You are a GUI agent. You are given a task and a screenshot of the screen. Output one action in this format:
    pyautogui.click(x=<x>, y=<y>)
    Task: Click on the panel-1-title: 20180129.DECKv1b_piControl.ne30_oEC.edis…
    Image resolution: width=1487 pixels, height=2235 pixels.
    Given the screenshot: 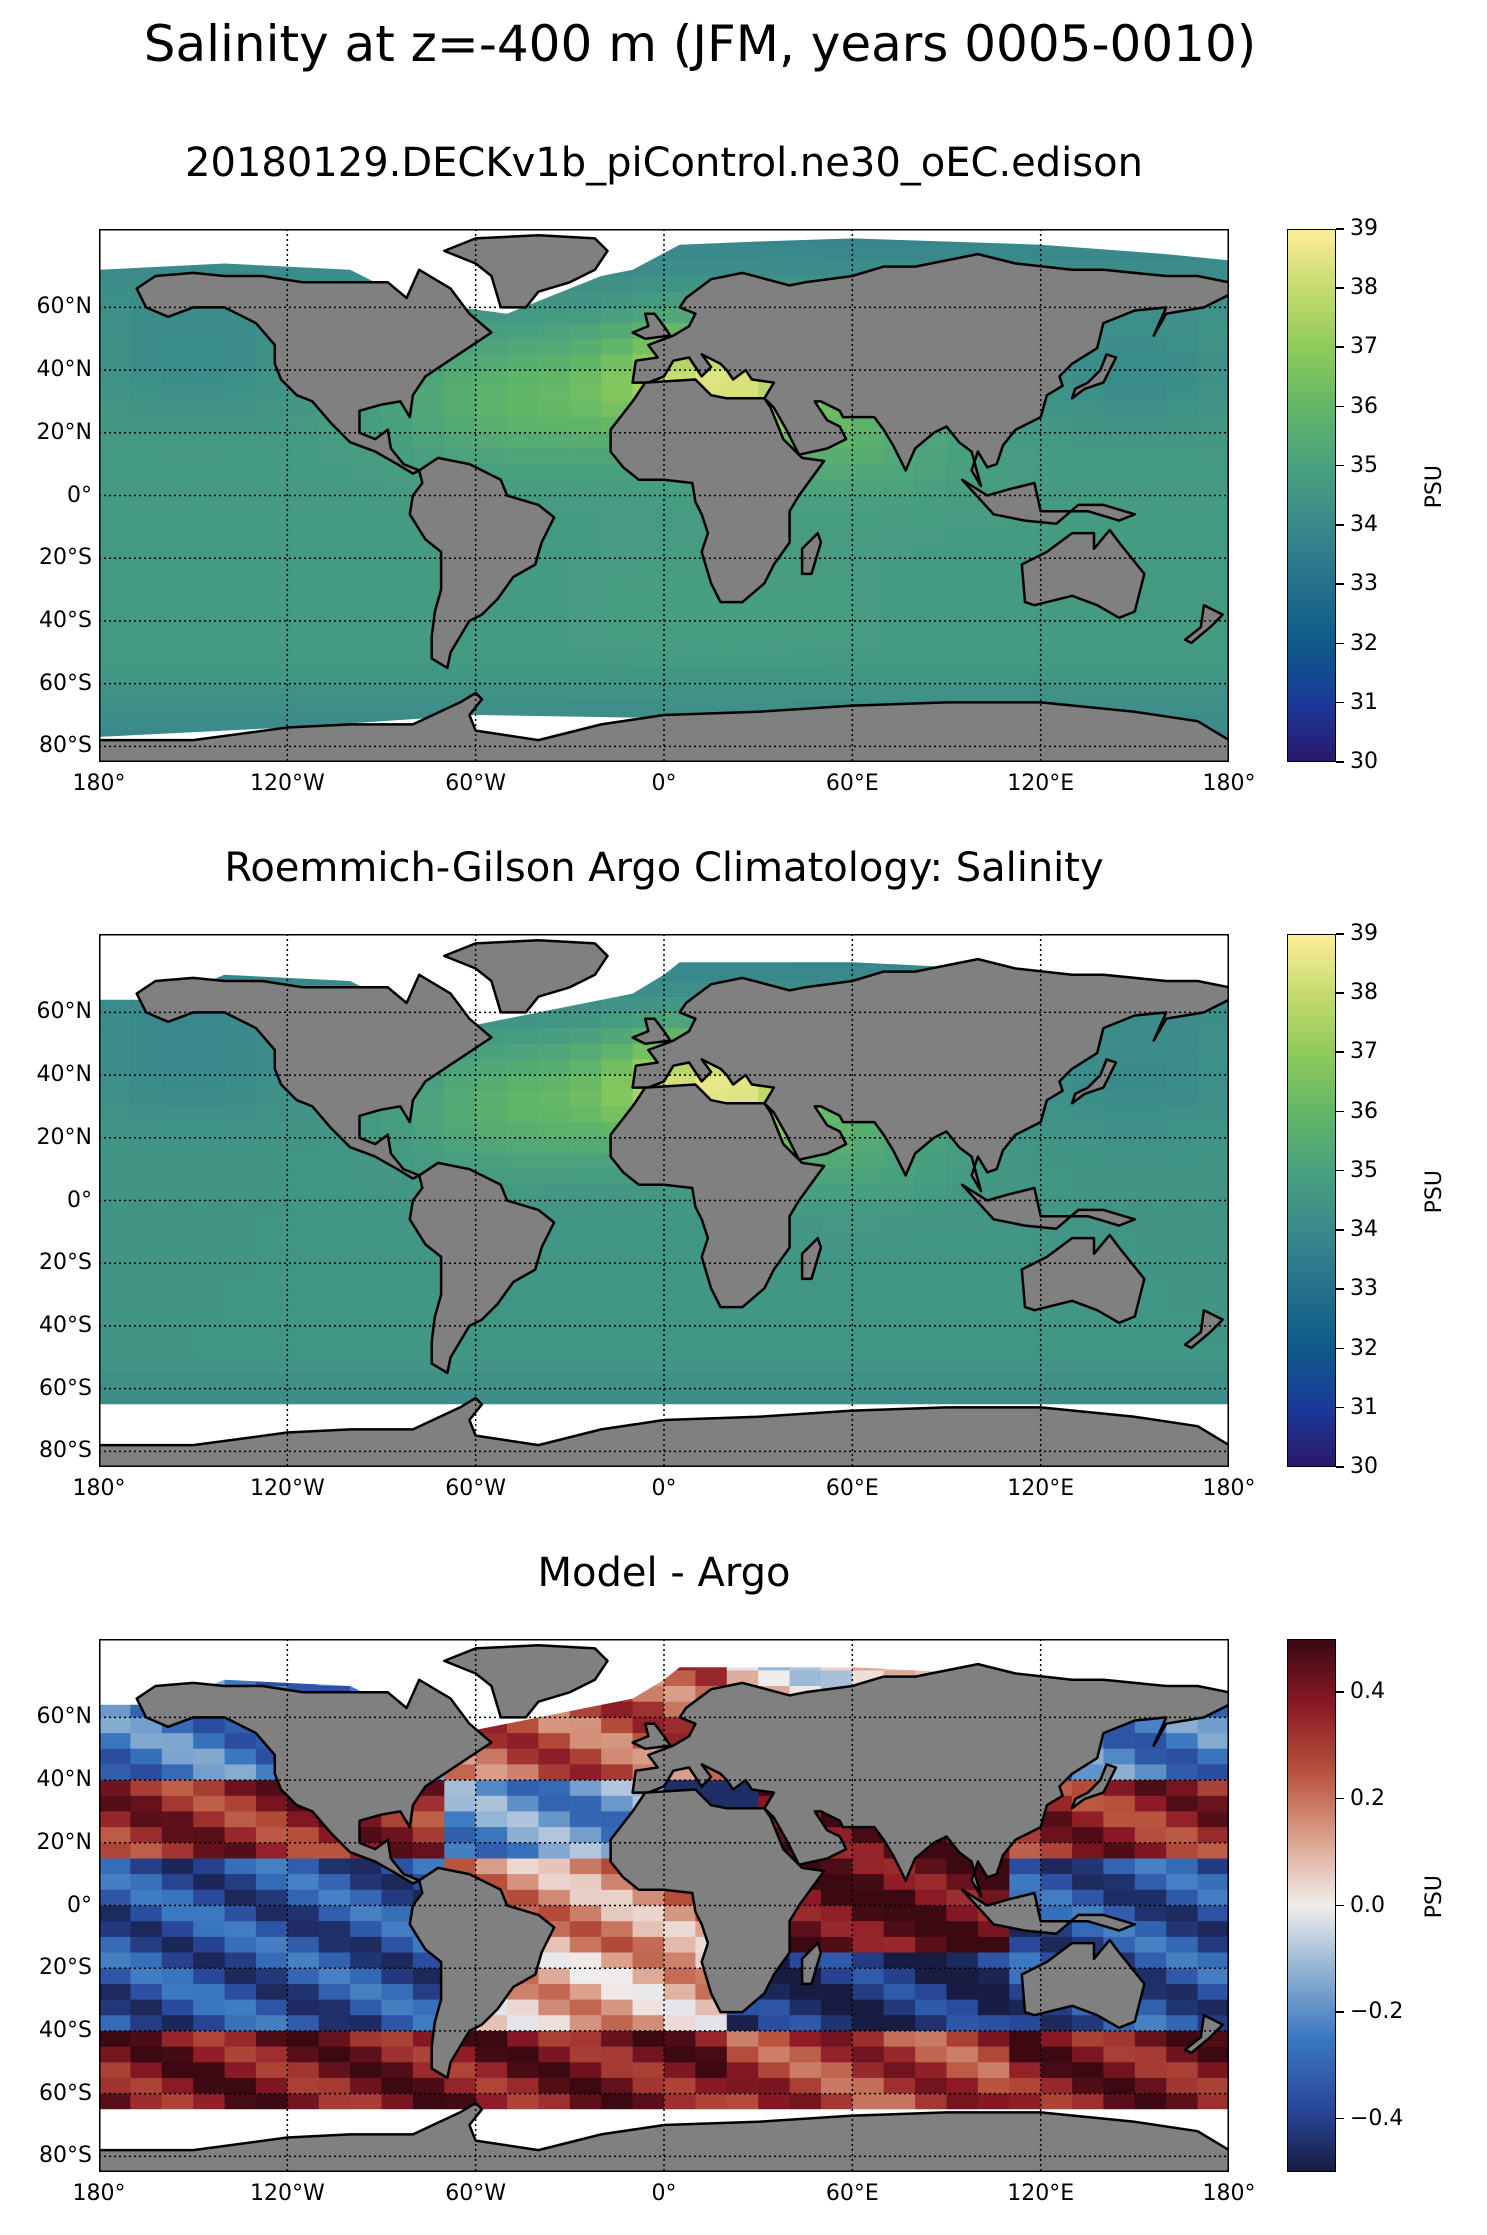 What is the action you would take?
    pyautogui.click(x=664, y=163)
    